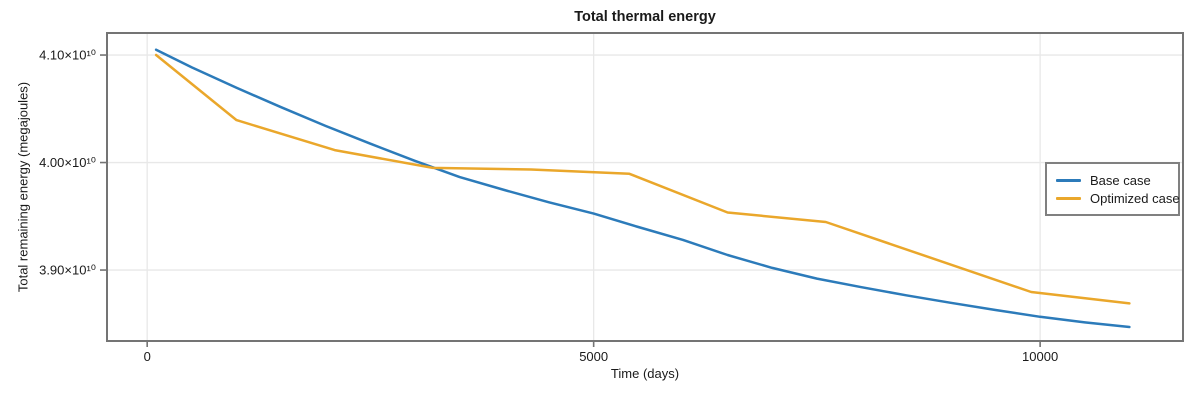 This screenshot has height=400, width=1200. What do you see at coordinates (23, 187) in the screenshot?
I see `y-axis-label: Total remaining energy (megajoules)` at bounding box center [23, 187].